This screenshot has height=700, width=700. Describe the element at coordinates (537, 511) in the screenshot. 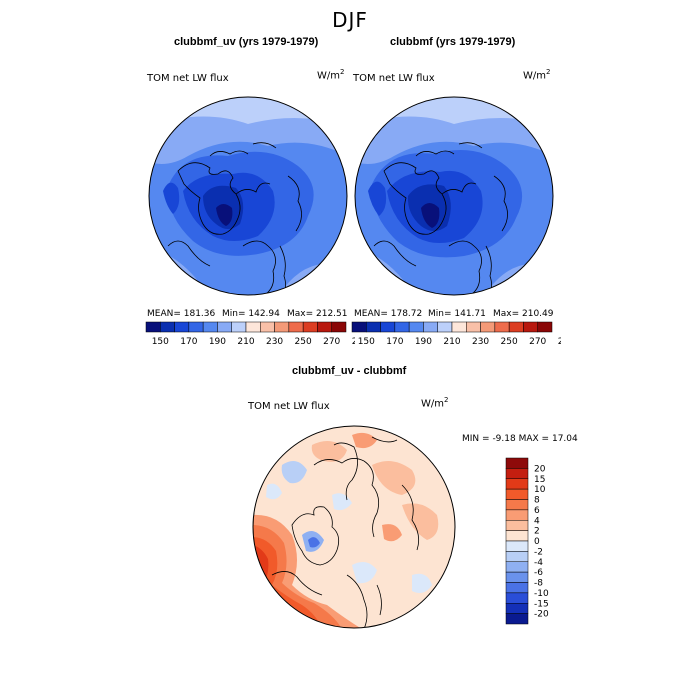

I see `diff-colorbar-label: 6` at that location.